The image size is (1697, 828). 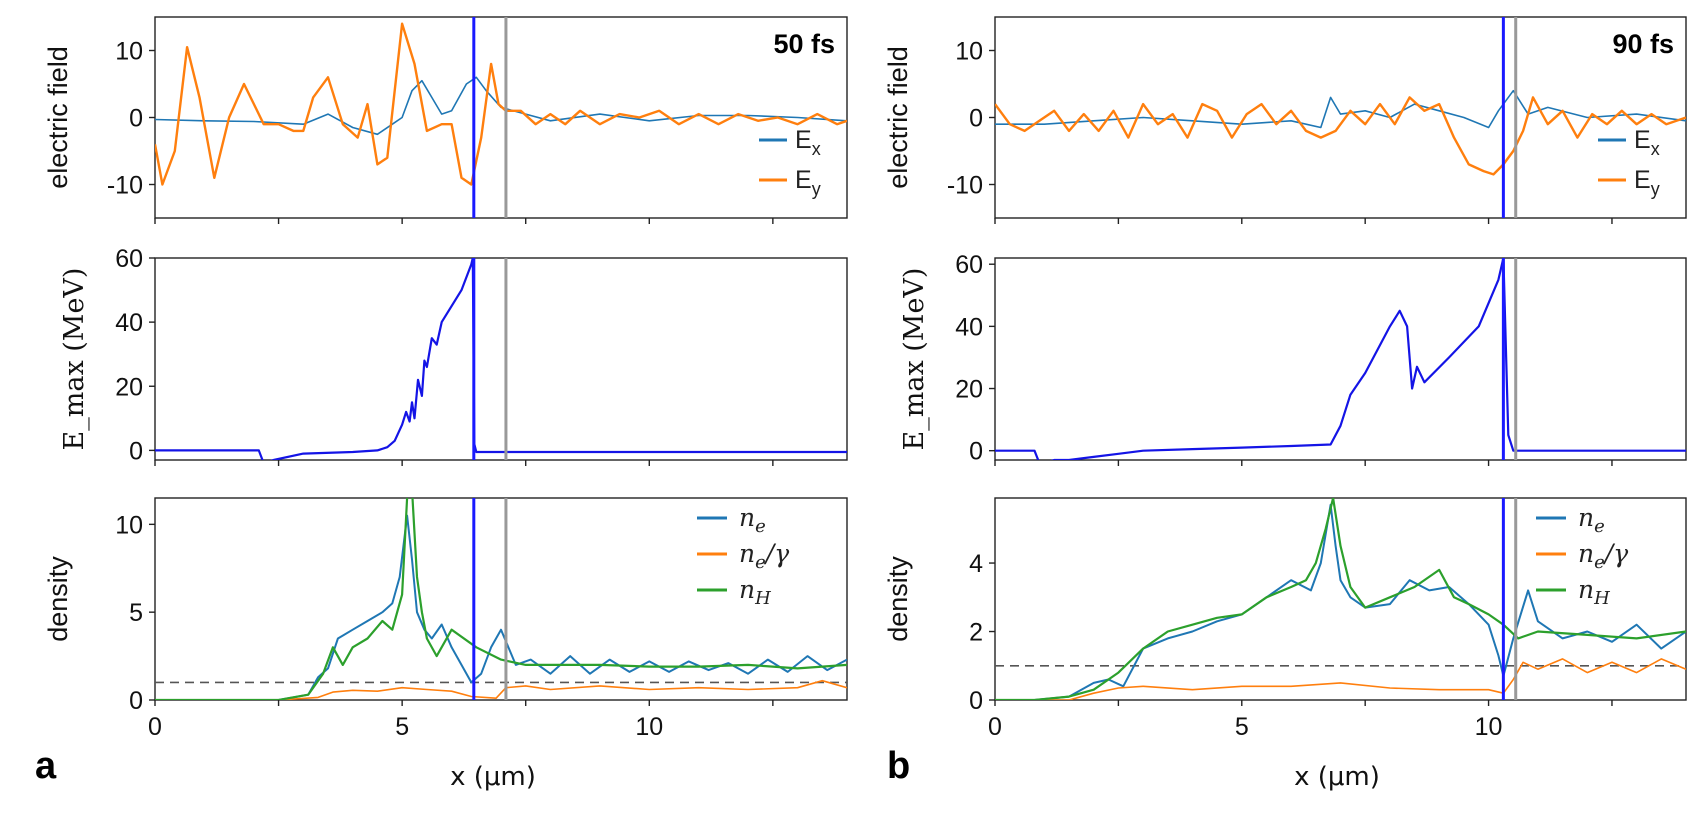 What do you see at coordinates (755, 592) in the screenshot?
I see `chart-a-2-legend-label: nH` at bounding box center [755, 592].